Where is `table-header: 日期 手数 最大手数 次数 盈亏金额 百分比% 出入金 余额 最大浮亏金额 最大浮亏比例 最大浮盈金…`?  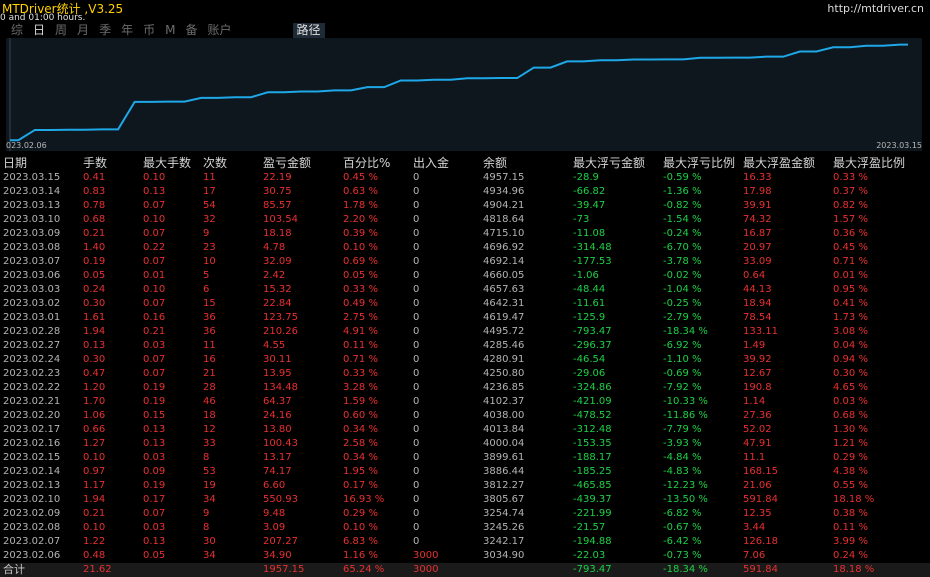
table-header: 日期 手数 最大手数 次数 盈亏金额 百分比% 出入金 余额 最大浮亏金额 最大浮亏比例 最大浮盈金… is located at coordinates (465, 163).